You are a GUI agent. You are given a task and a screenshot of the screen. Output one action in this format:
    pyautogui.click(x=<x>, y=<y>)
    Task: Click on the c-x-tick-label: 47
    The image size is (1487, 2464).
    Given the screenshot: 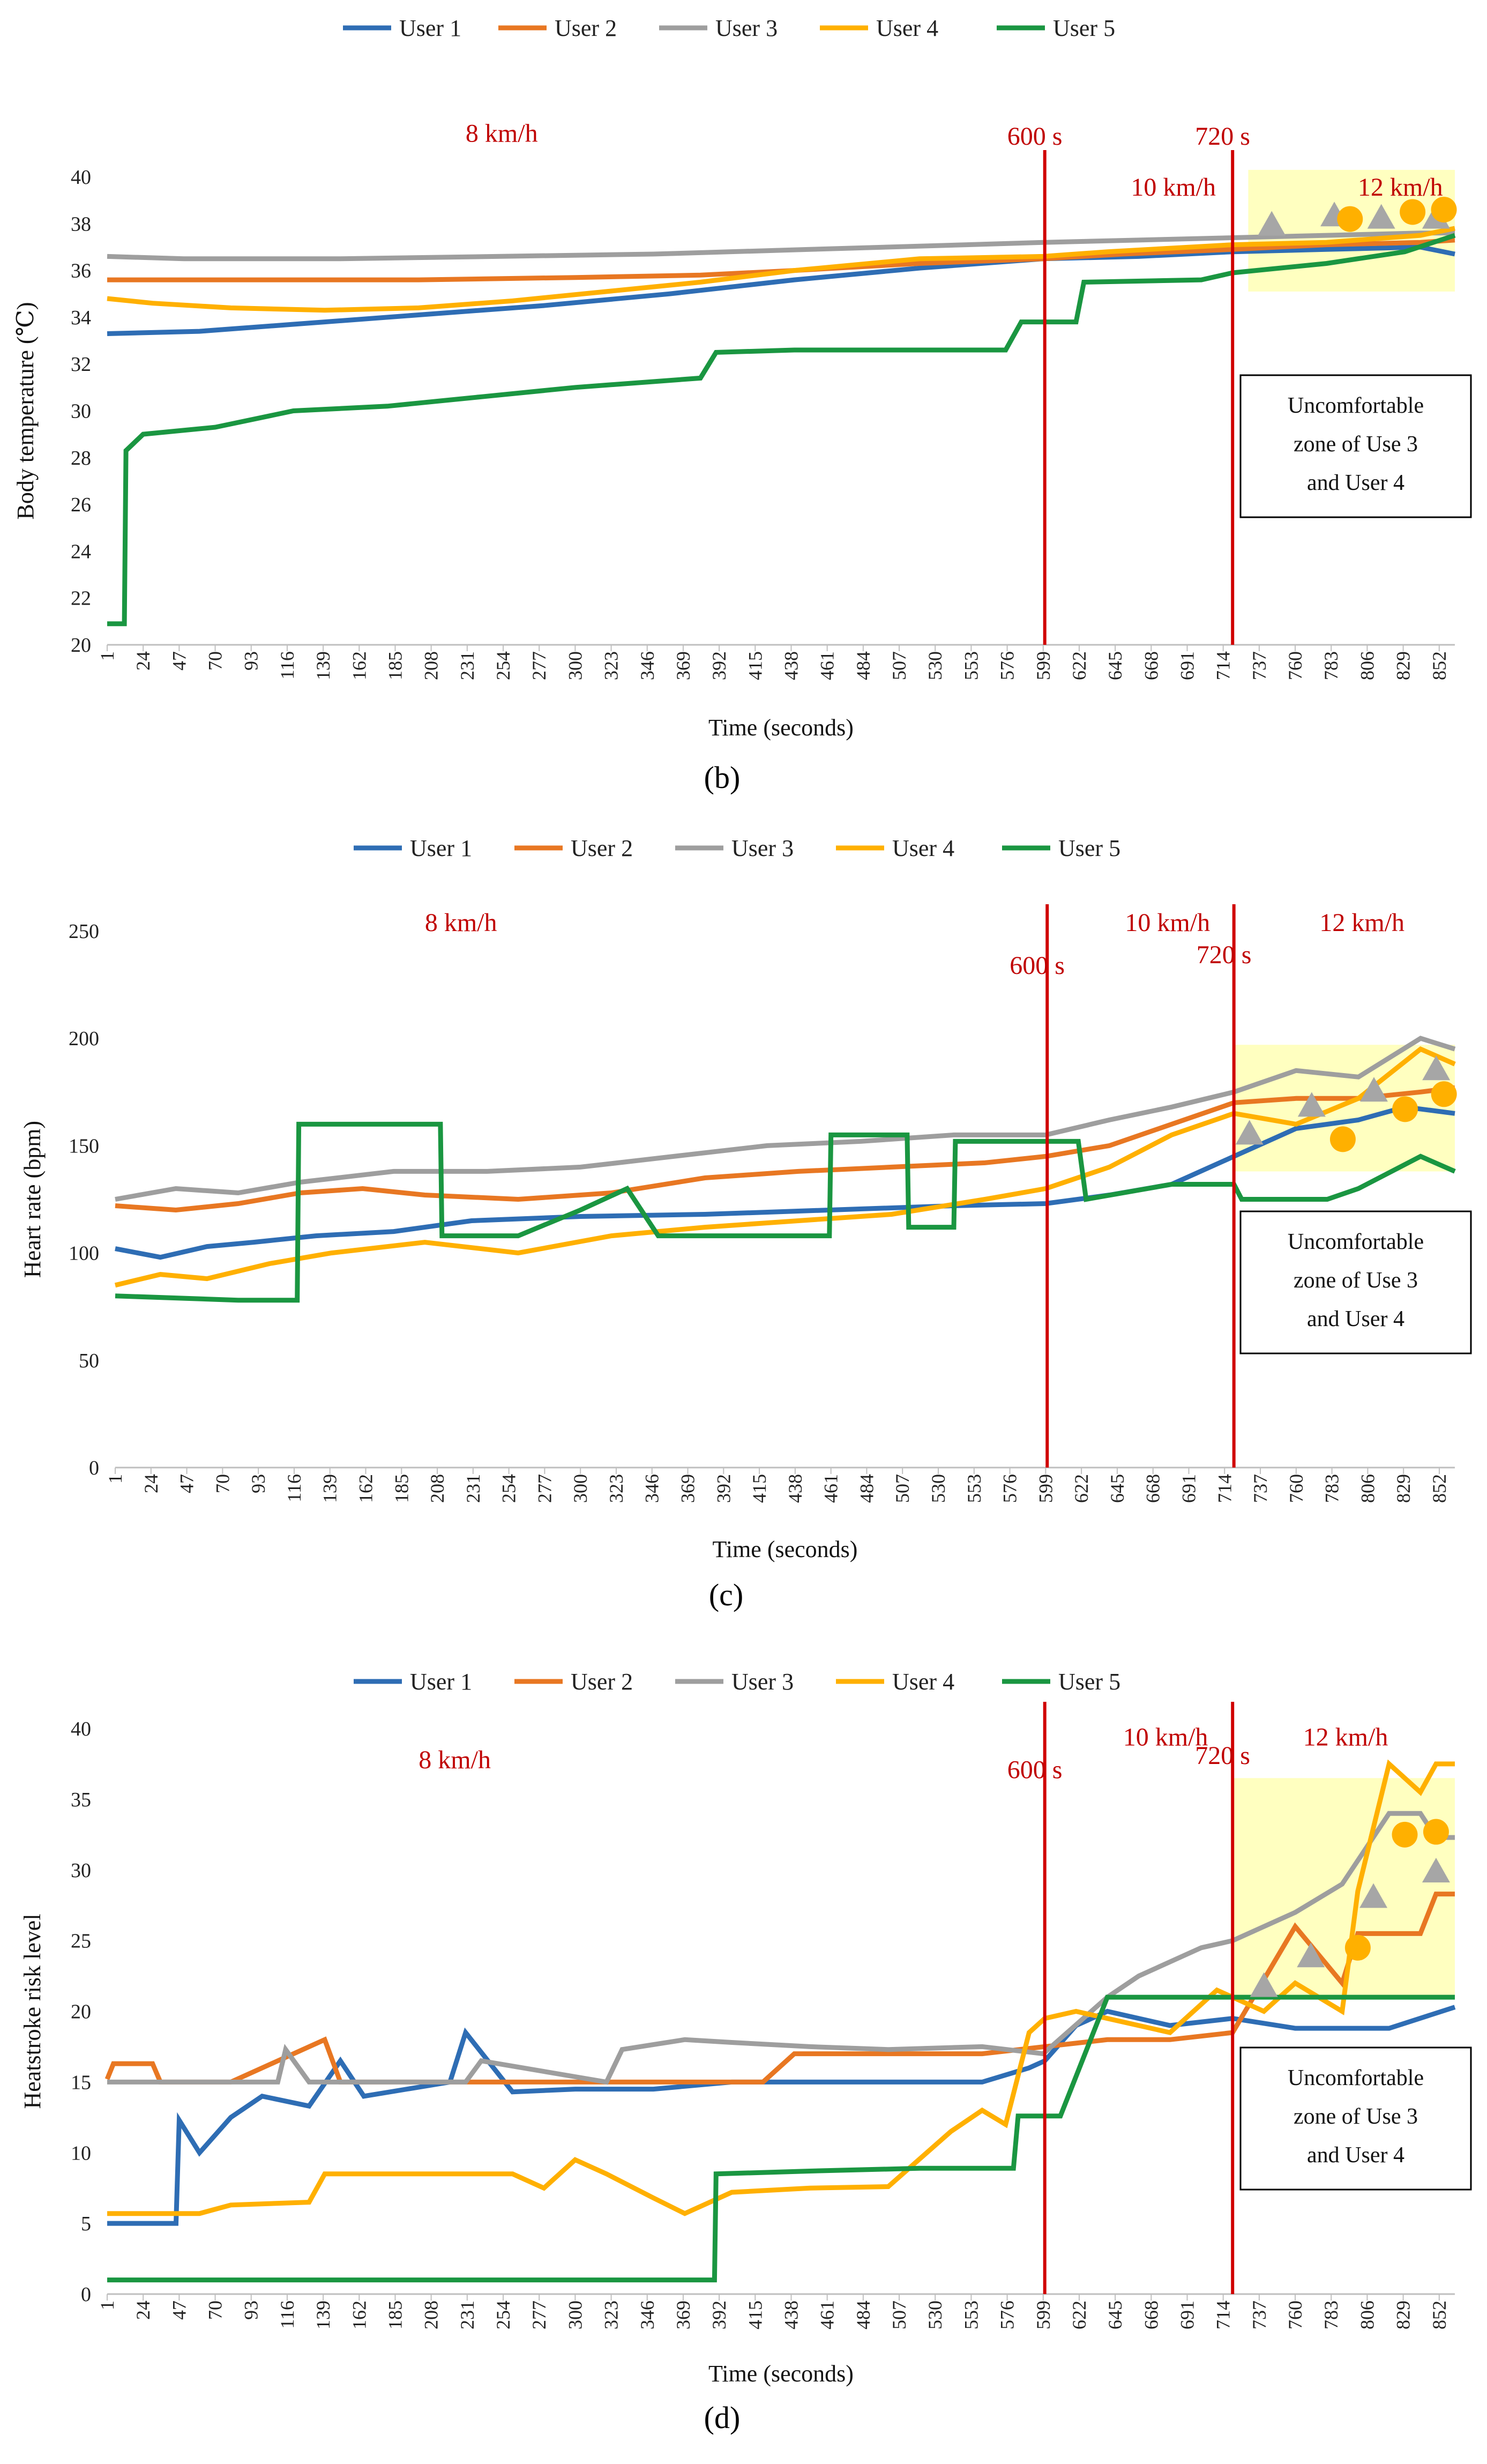 What is the action you would take?
    pyautogui.click(x=187, y=1483)
    